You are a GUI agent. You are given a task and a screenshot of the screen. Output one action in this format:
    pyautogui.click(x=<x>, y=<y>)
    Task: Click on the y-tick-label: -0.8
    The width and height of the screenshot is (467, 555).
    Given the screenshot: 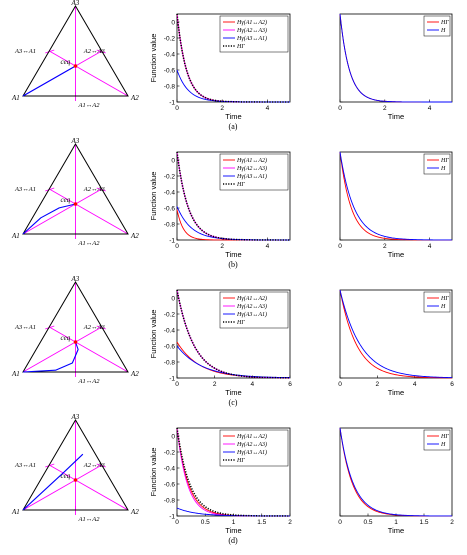 What is the action you would take?
    pyautogui.click(x=170, y=86)
    